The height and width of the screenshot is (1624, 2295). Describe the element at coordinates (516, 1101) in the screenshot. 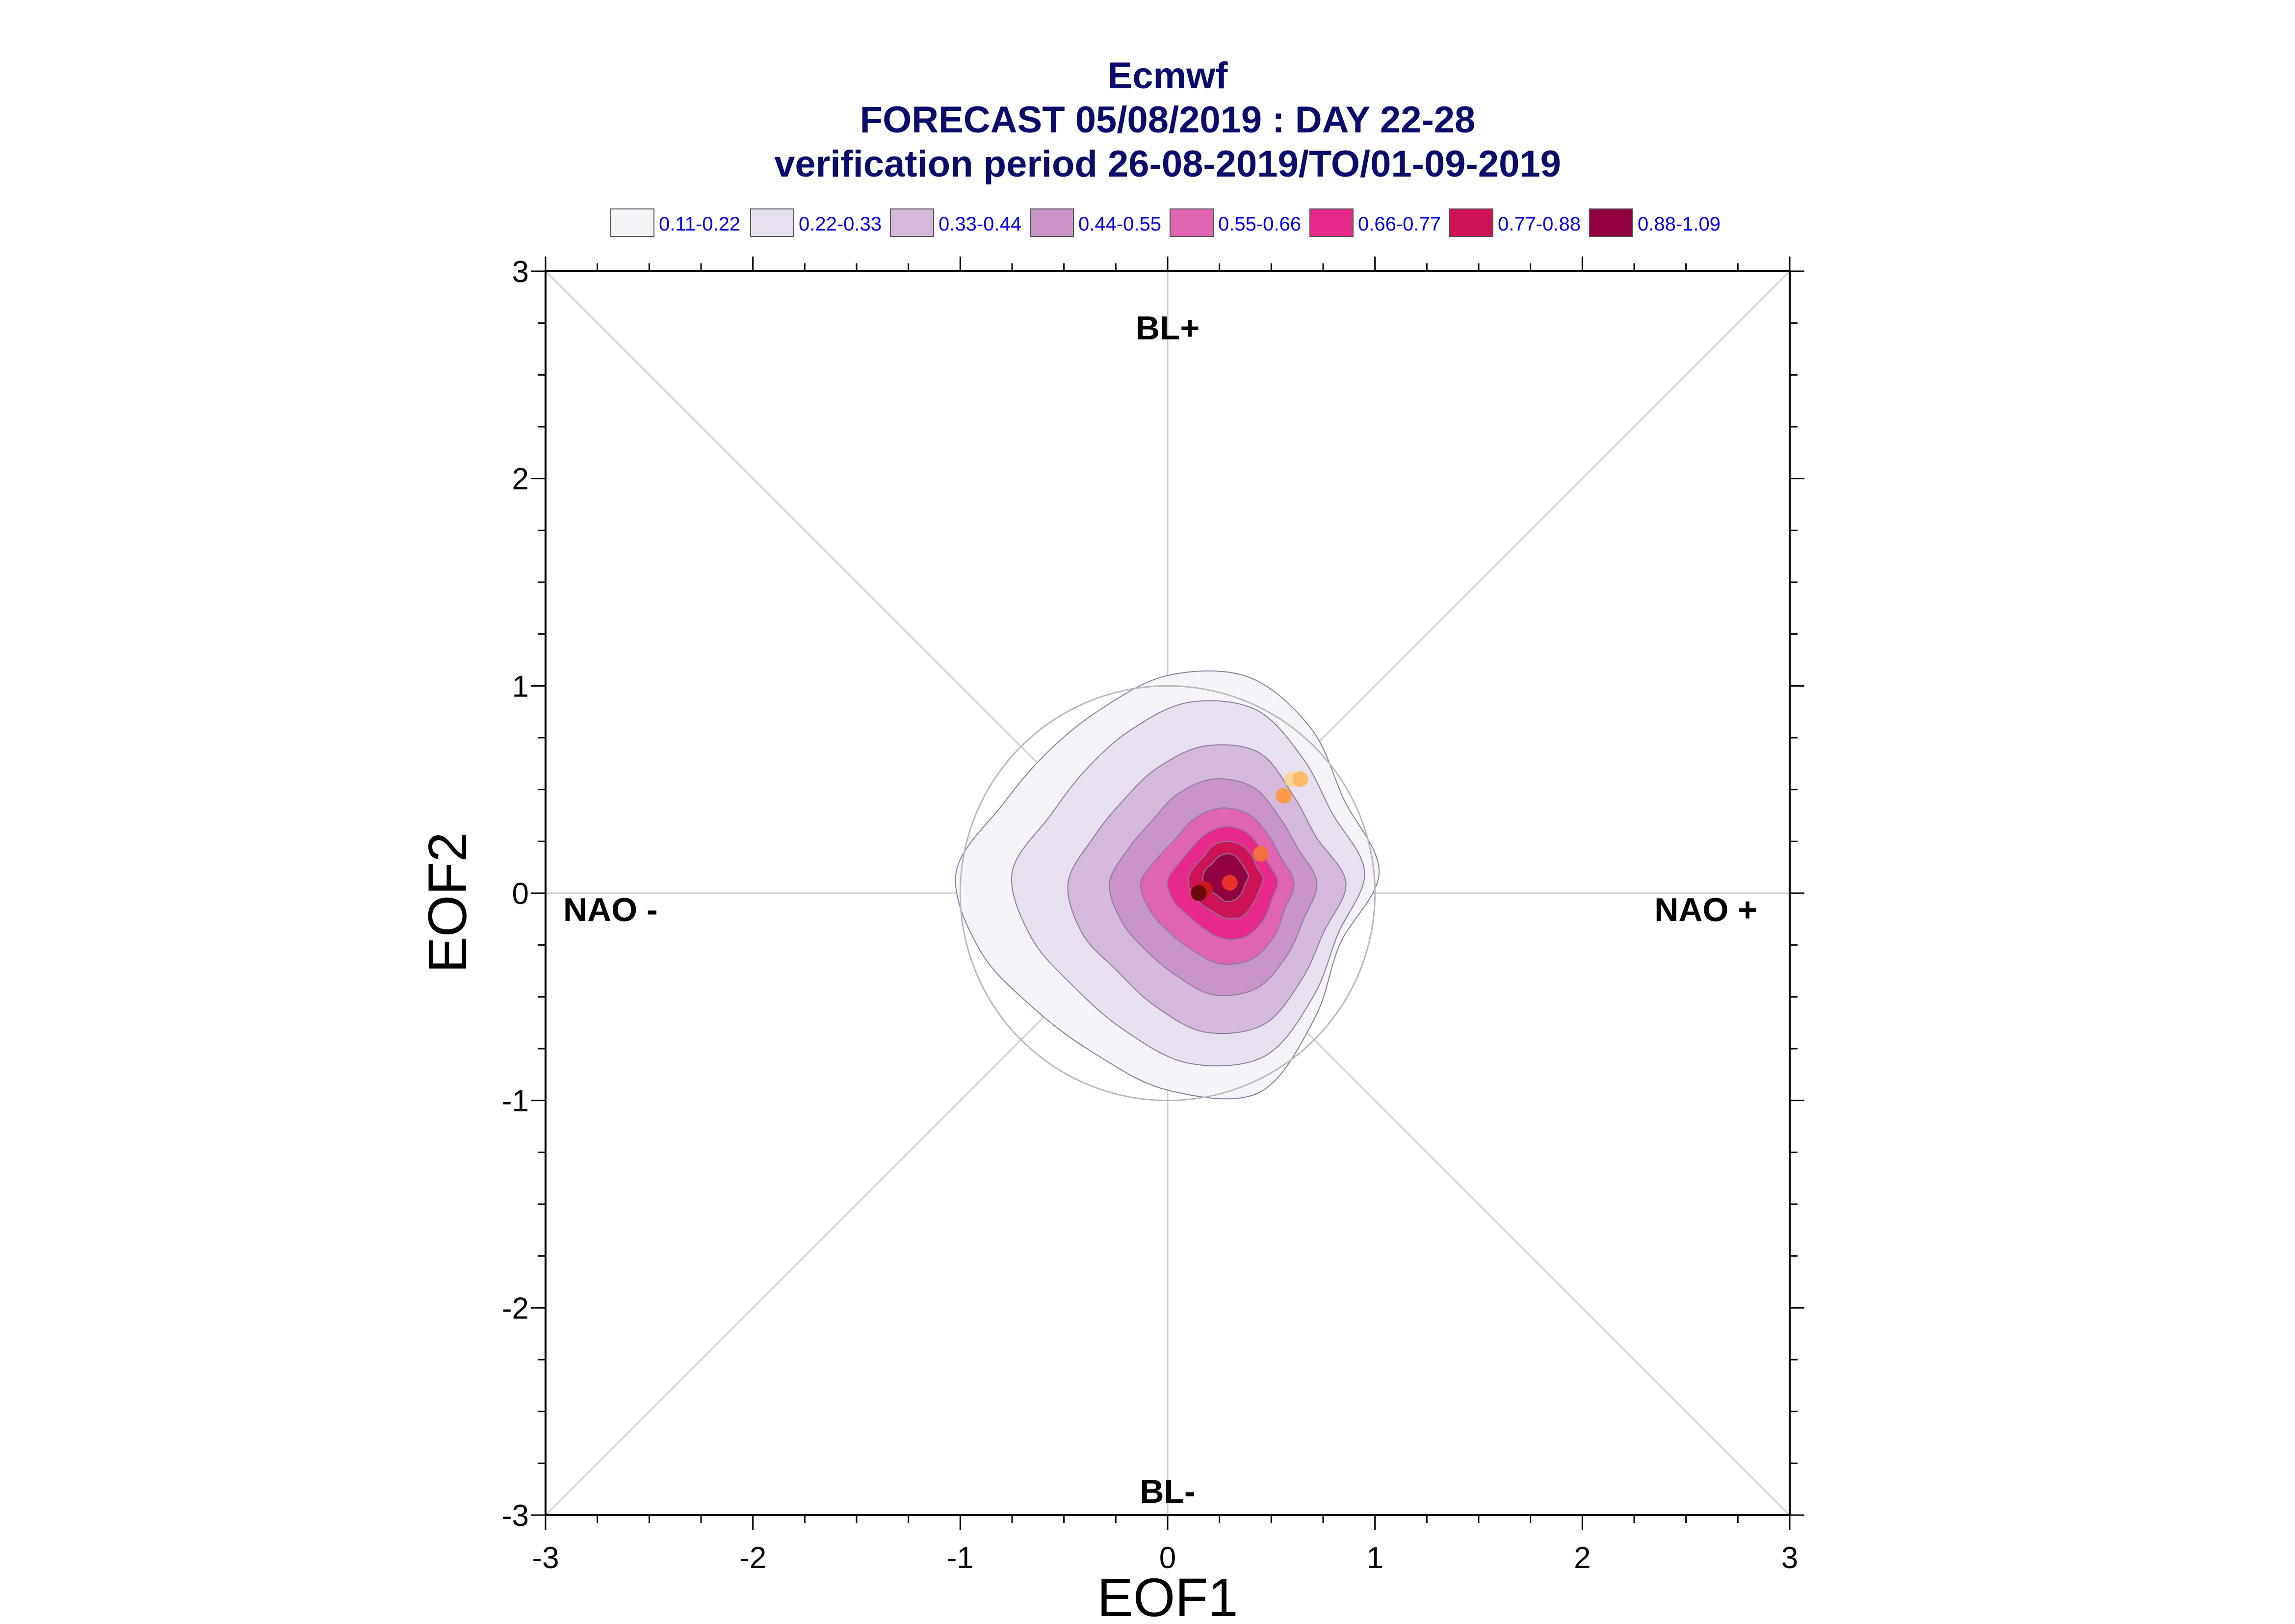

I see `y-tick-label: -1` at that location.